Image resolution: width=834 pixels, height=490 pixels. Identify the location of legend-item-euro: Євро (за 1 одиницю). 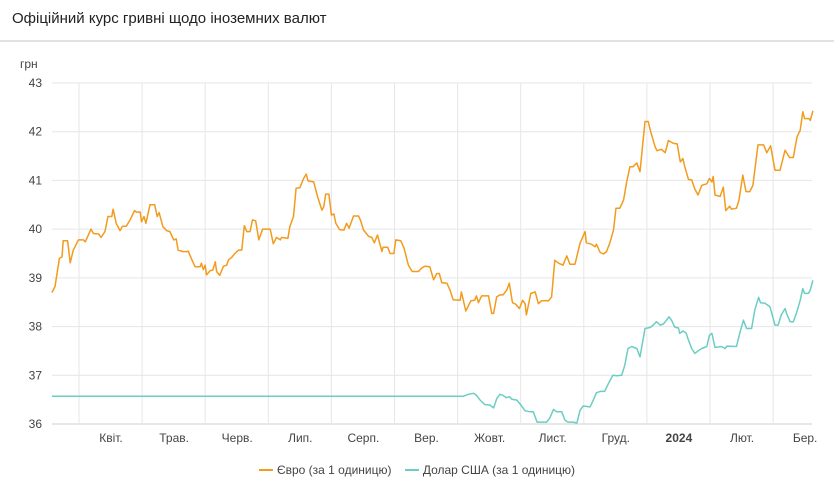
(325, 470).